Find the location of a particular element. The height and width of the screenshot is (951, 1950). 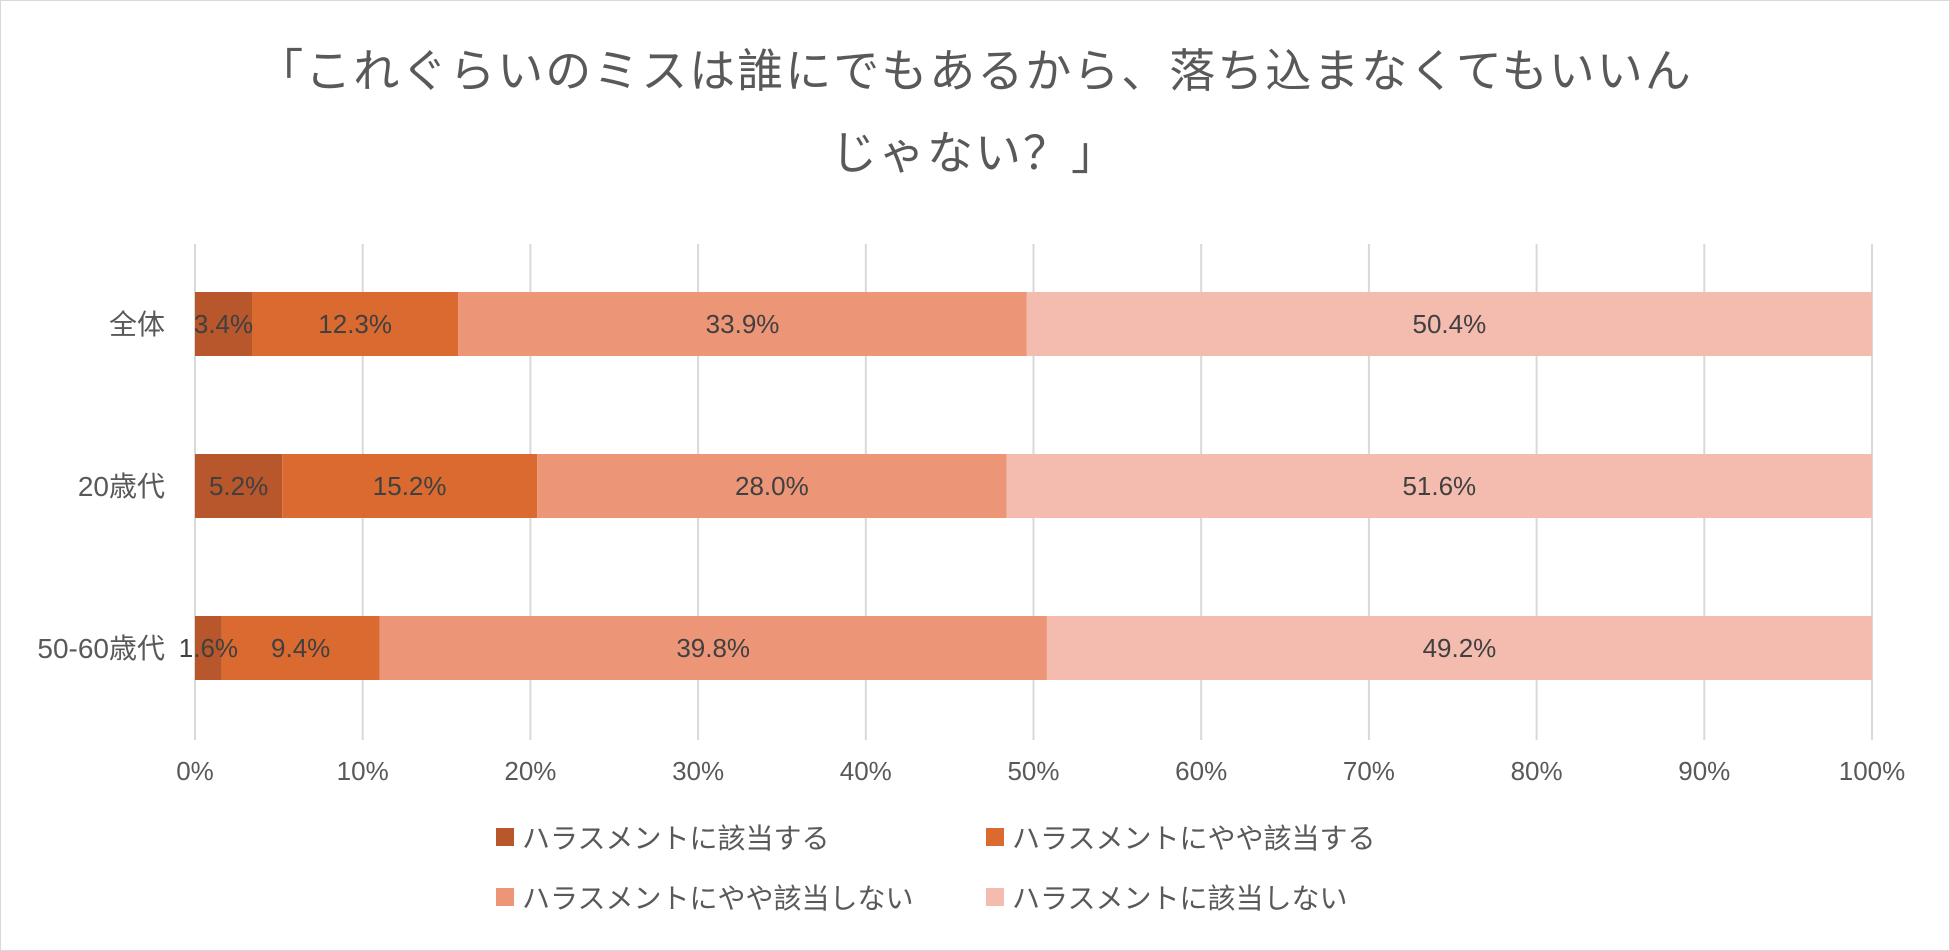

legend-label: ハラスメントに該当しない is located at coordinates (1180, 898).